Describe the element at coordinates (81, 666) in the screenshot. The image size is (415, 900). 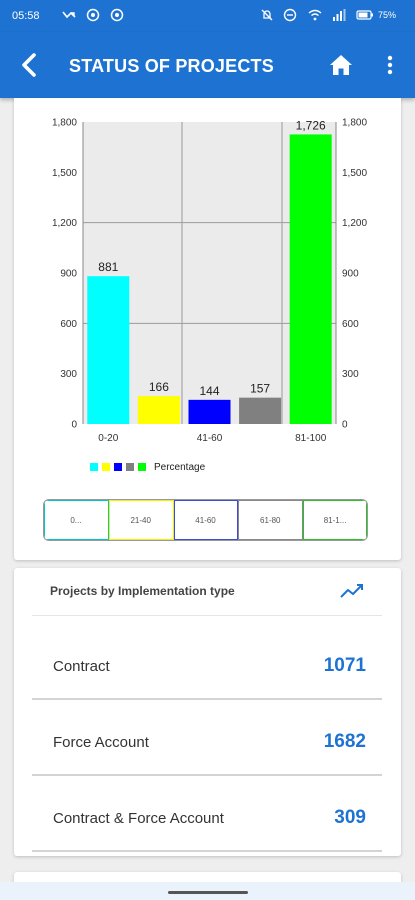
I see `row-label: Contract` at that location.